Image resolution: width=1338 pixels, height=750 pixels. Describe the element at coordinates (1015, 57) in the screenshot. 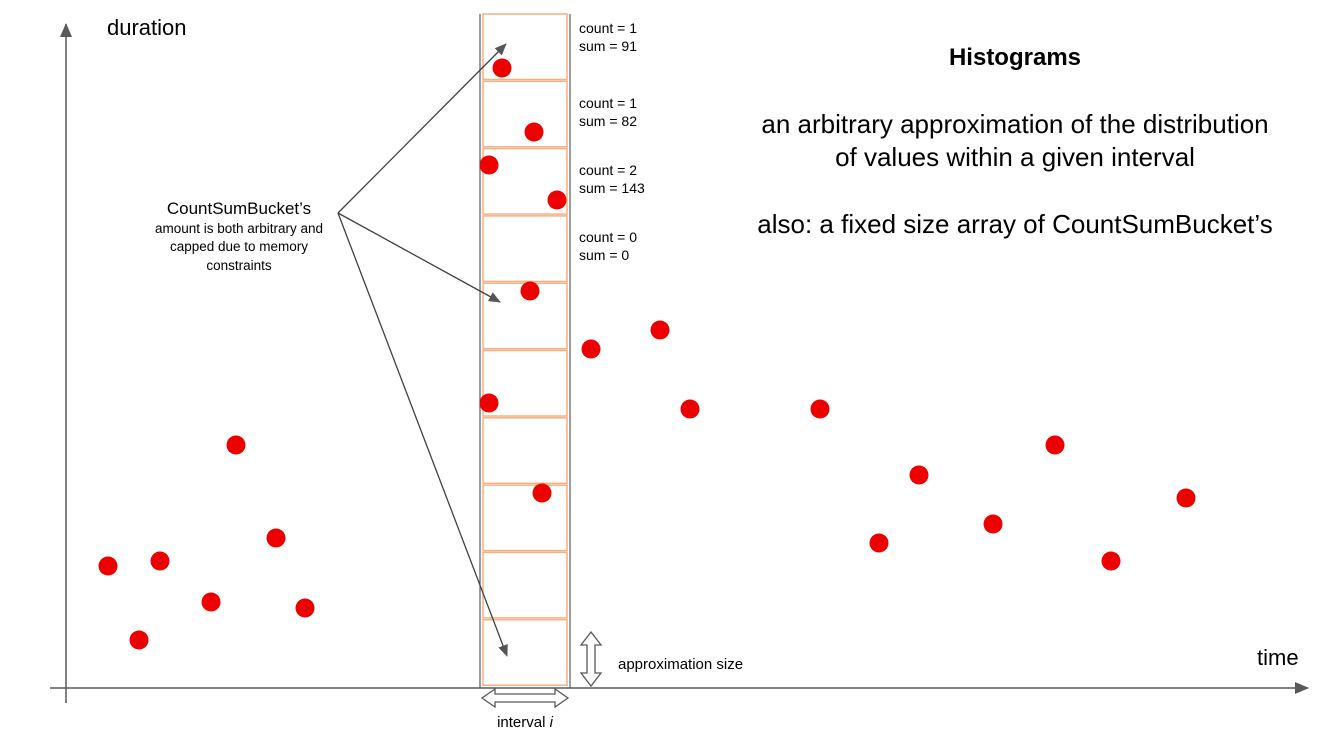

I see `diagram-title: Histograms` at that location.